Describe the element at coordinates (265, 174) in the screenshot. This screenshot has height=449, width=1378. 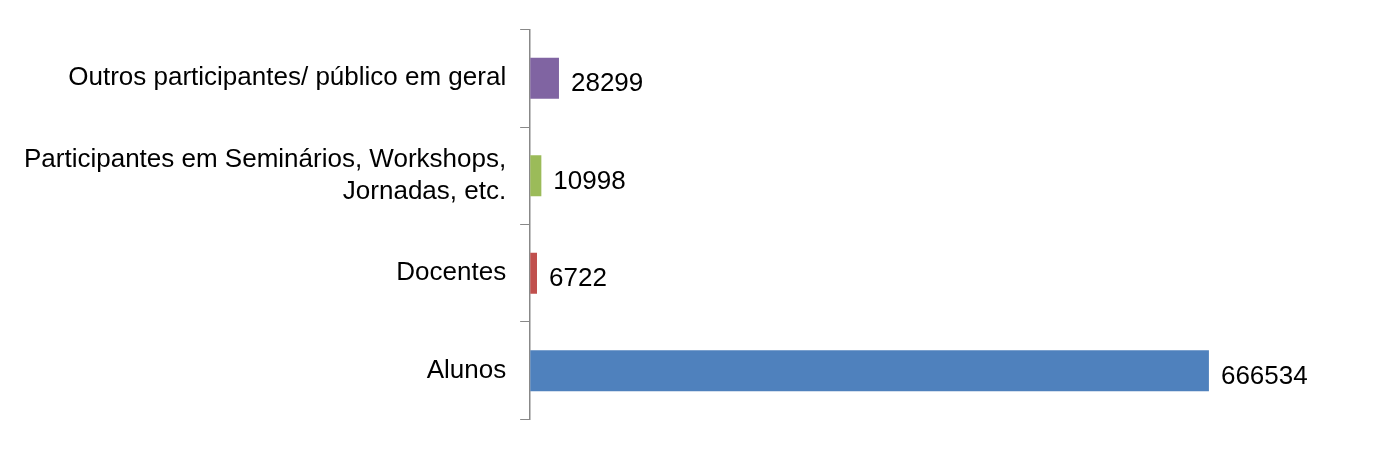
I see `y-tick-label: Participantes em Seminários, Workshops, Jornadas, etc.` at that location.